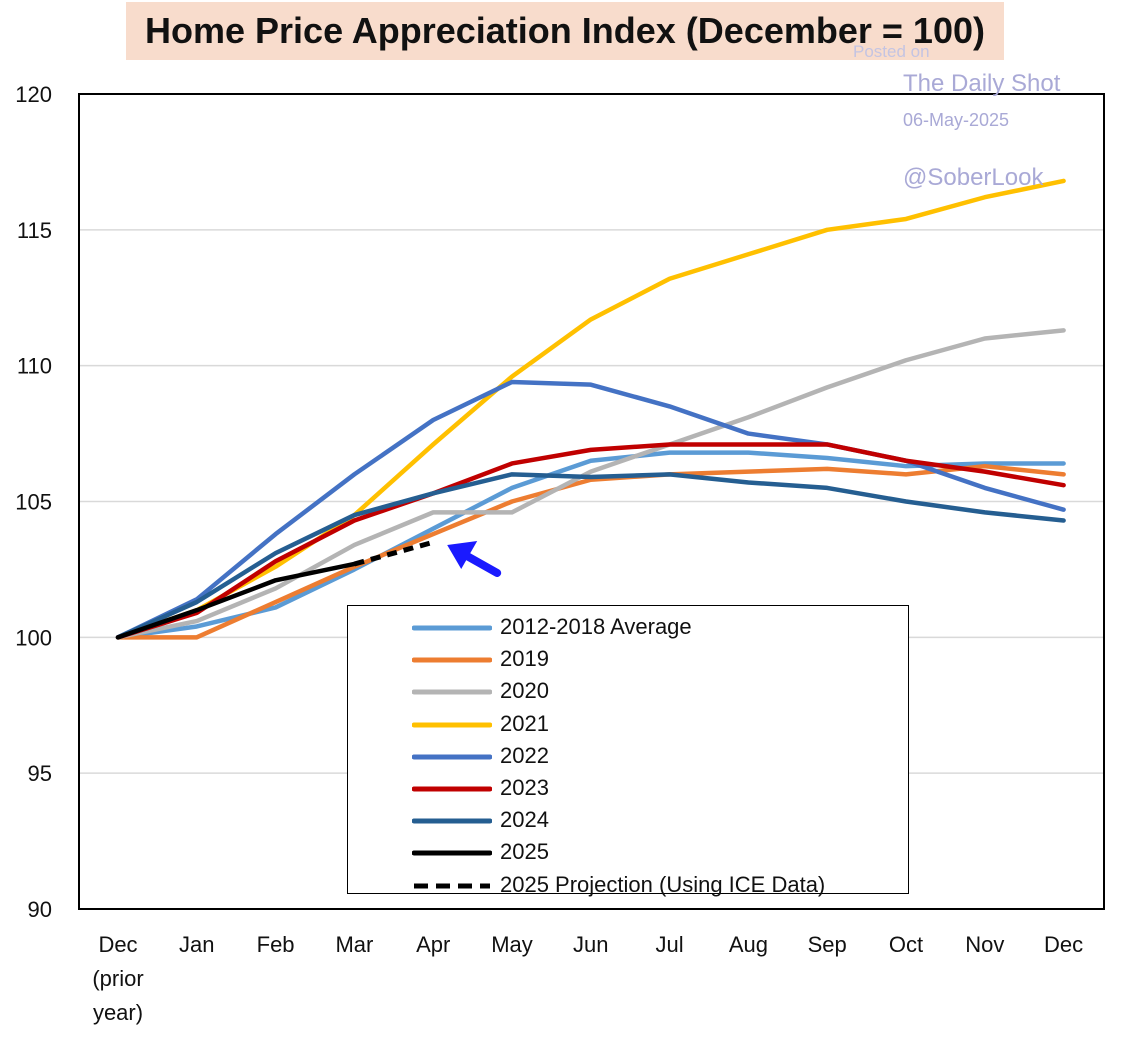  Describe the element at coordinates (628, 789) in the screenshot. I see `legend-item: 2023` at that location.